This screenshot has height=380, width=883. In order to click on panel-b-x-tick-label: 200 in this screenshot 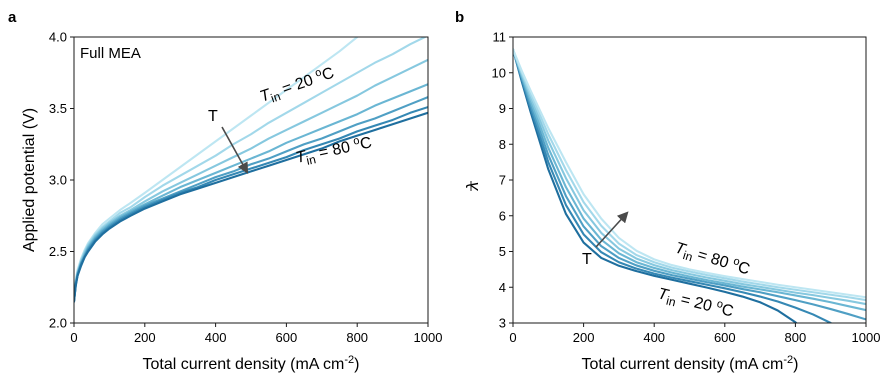, I will do `click(584, 337)`.